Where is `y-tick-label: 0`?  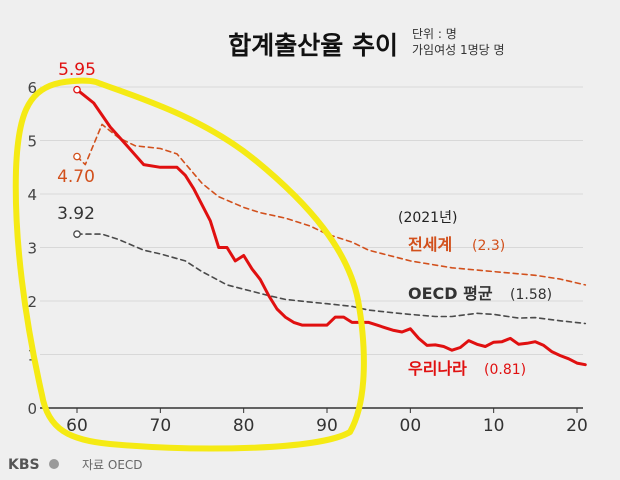 y-tick-label: 0 is located at coordinates (32, 409).